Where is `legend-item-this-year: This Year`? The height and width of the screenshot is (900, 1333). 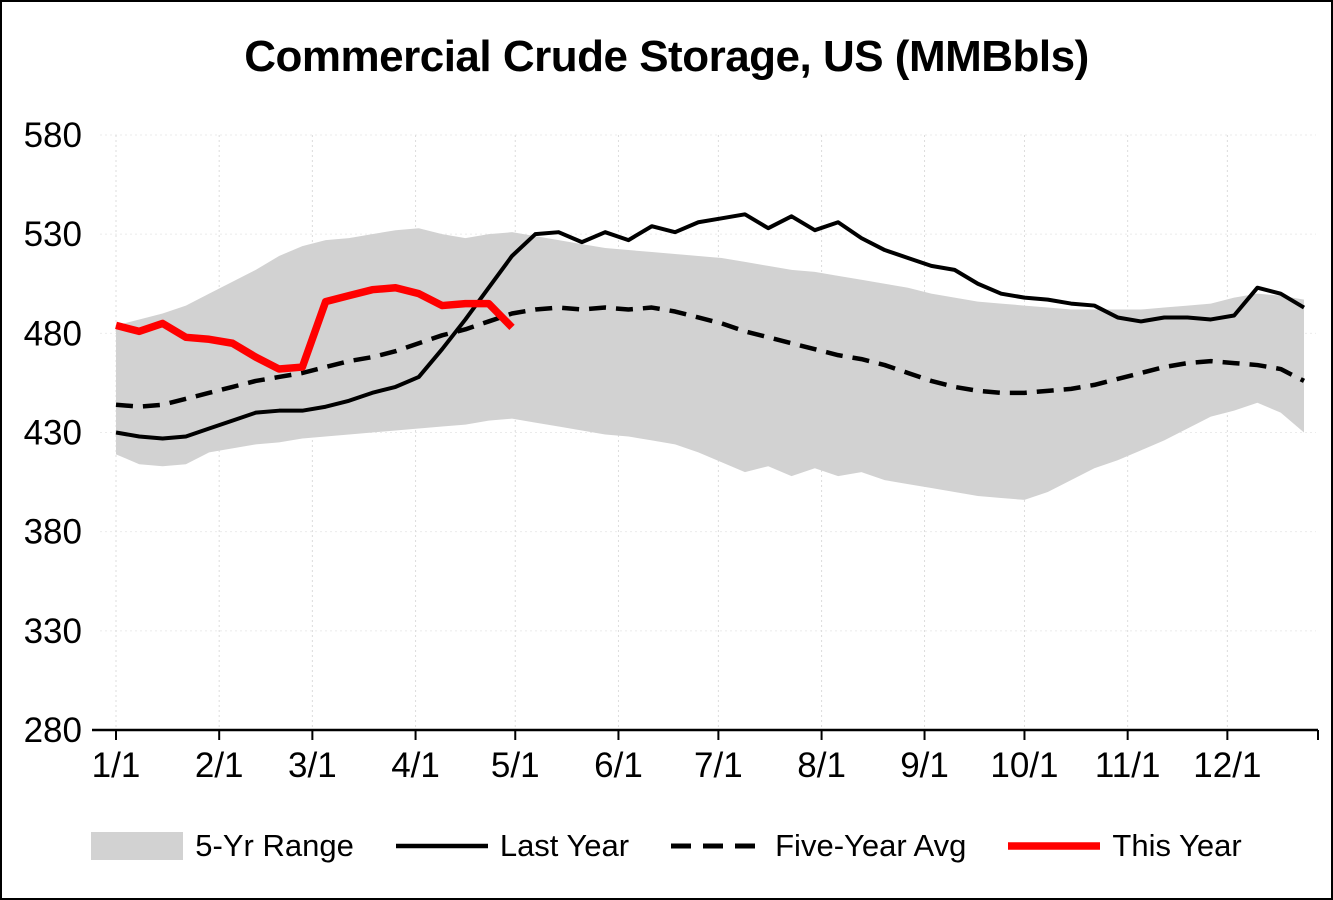
legend-item-this-year: This Year is located at coordinates (1125, 846).